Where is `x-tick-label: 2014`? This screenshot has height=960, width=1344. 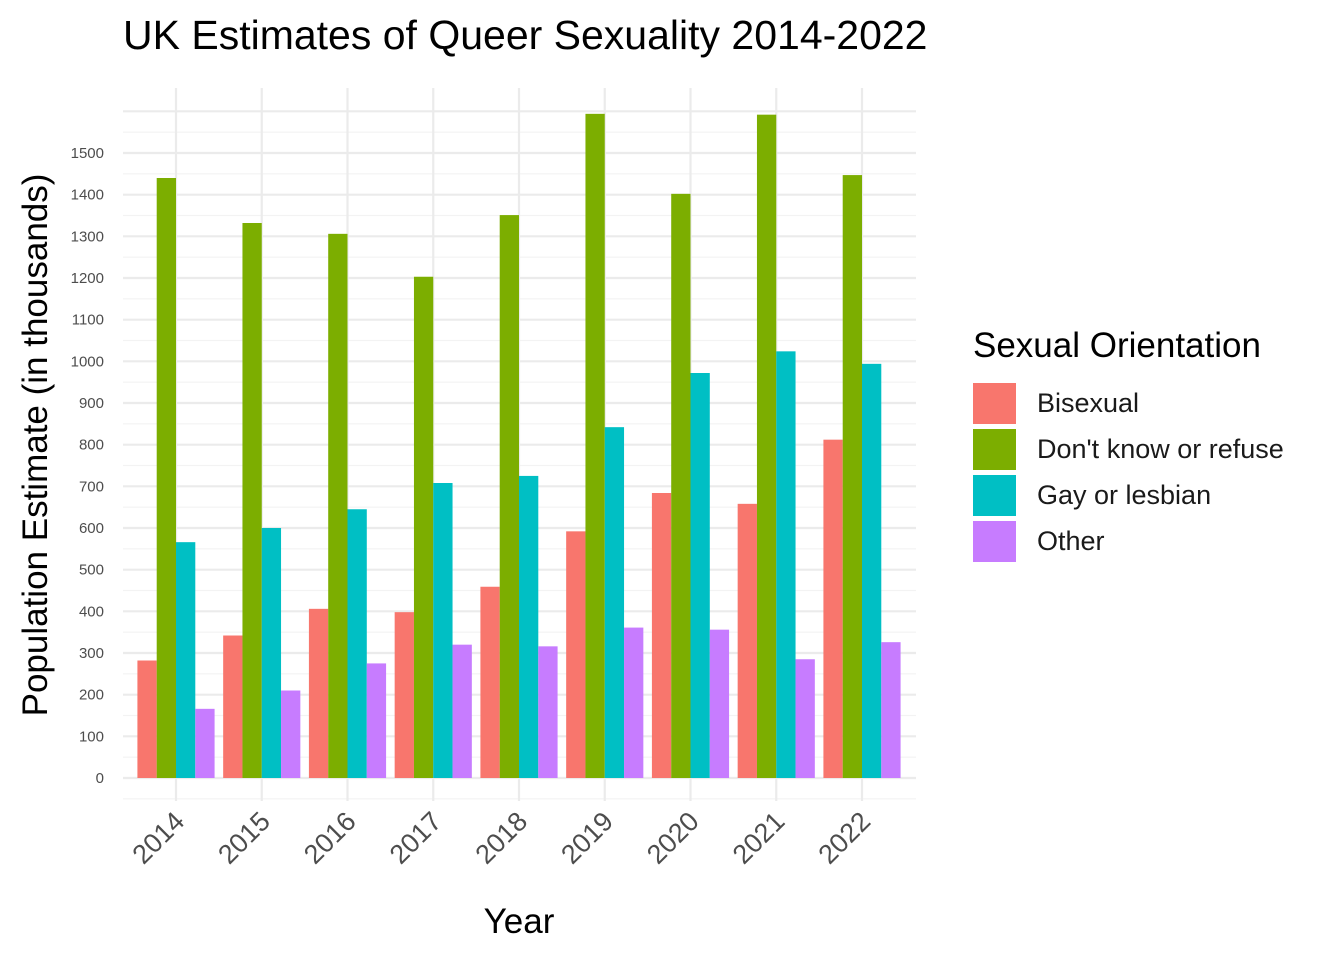
x-tick-label: 2014 is located at coordinates (159, 838).